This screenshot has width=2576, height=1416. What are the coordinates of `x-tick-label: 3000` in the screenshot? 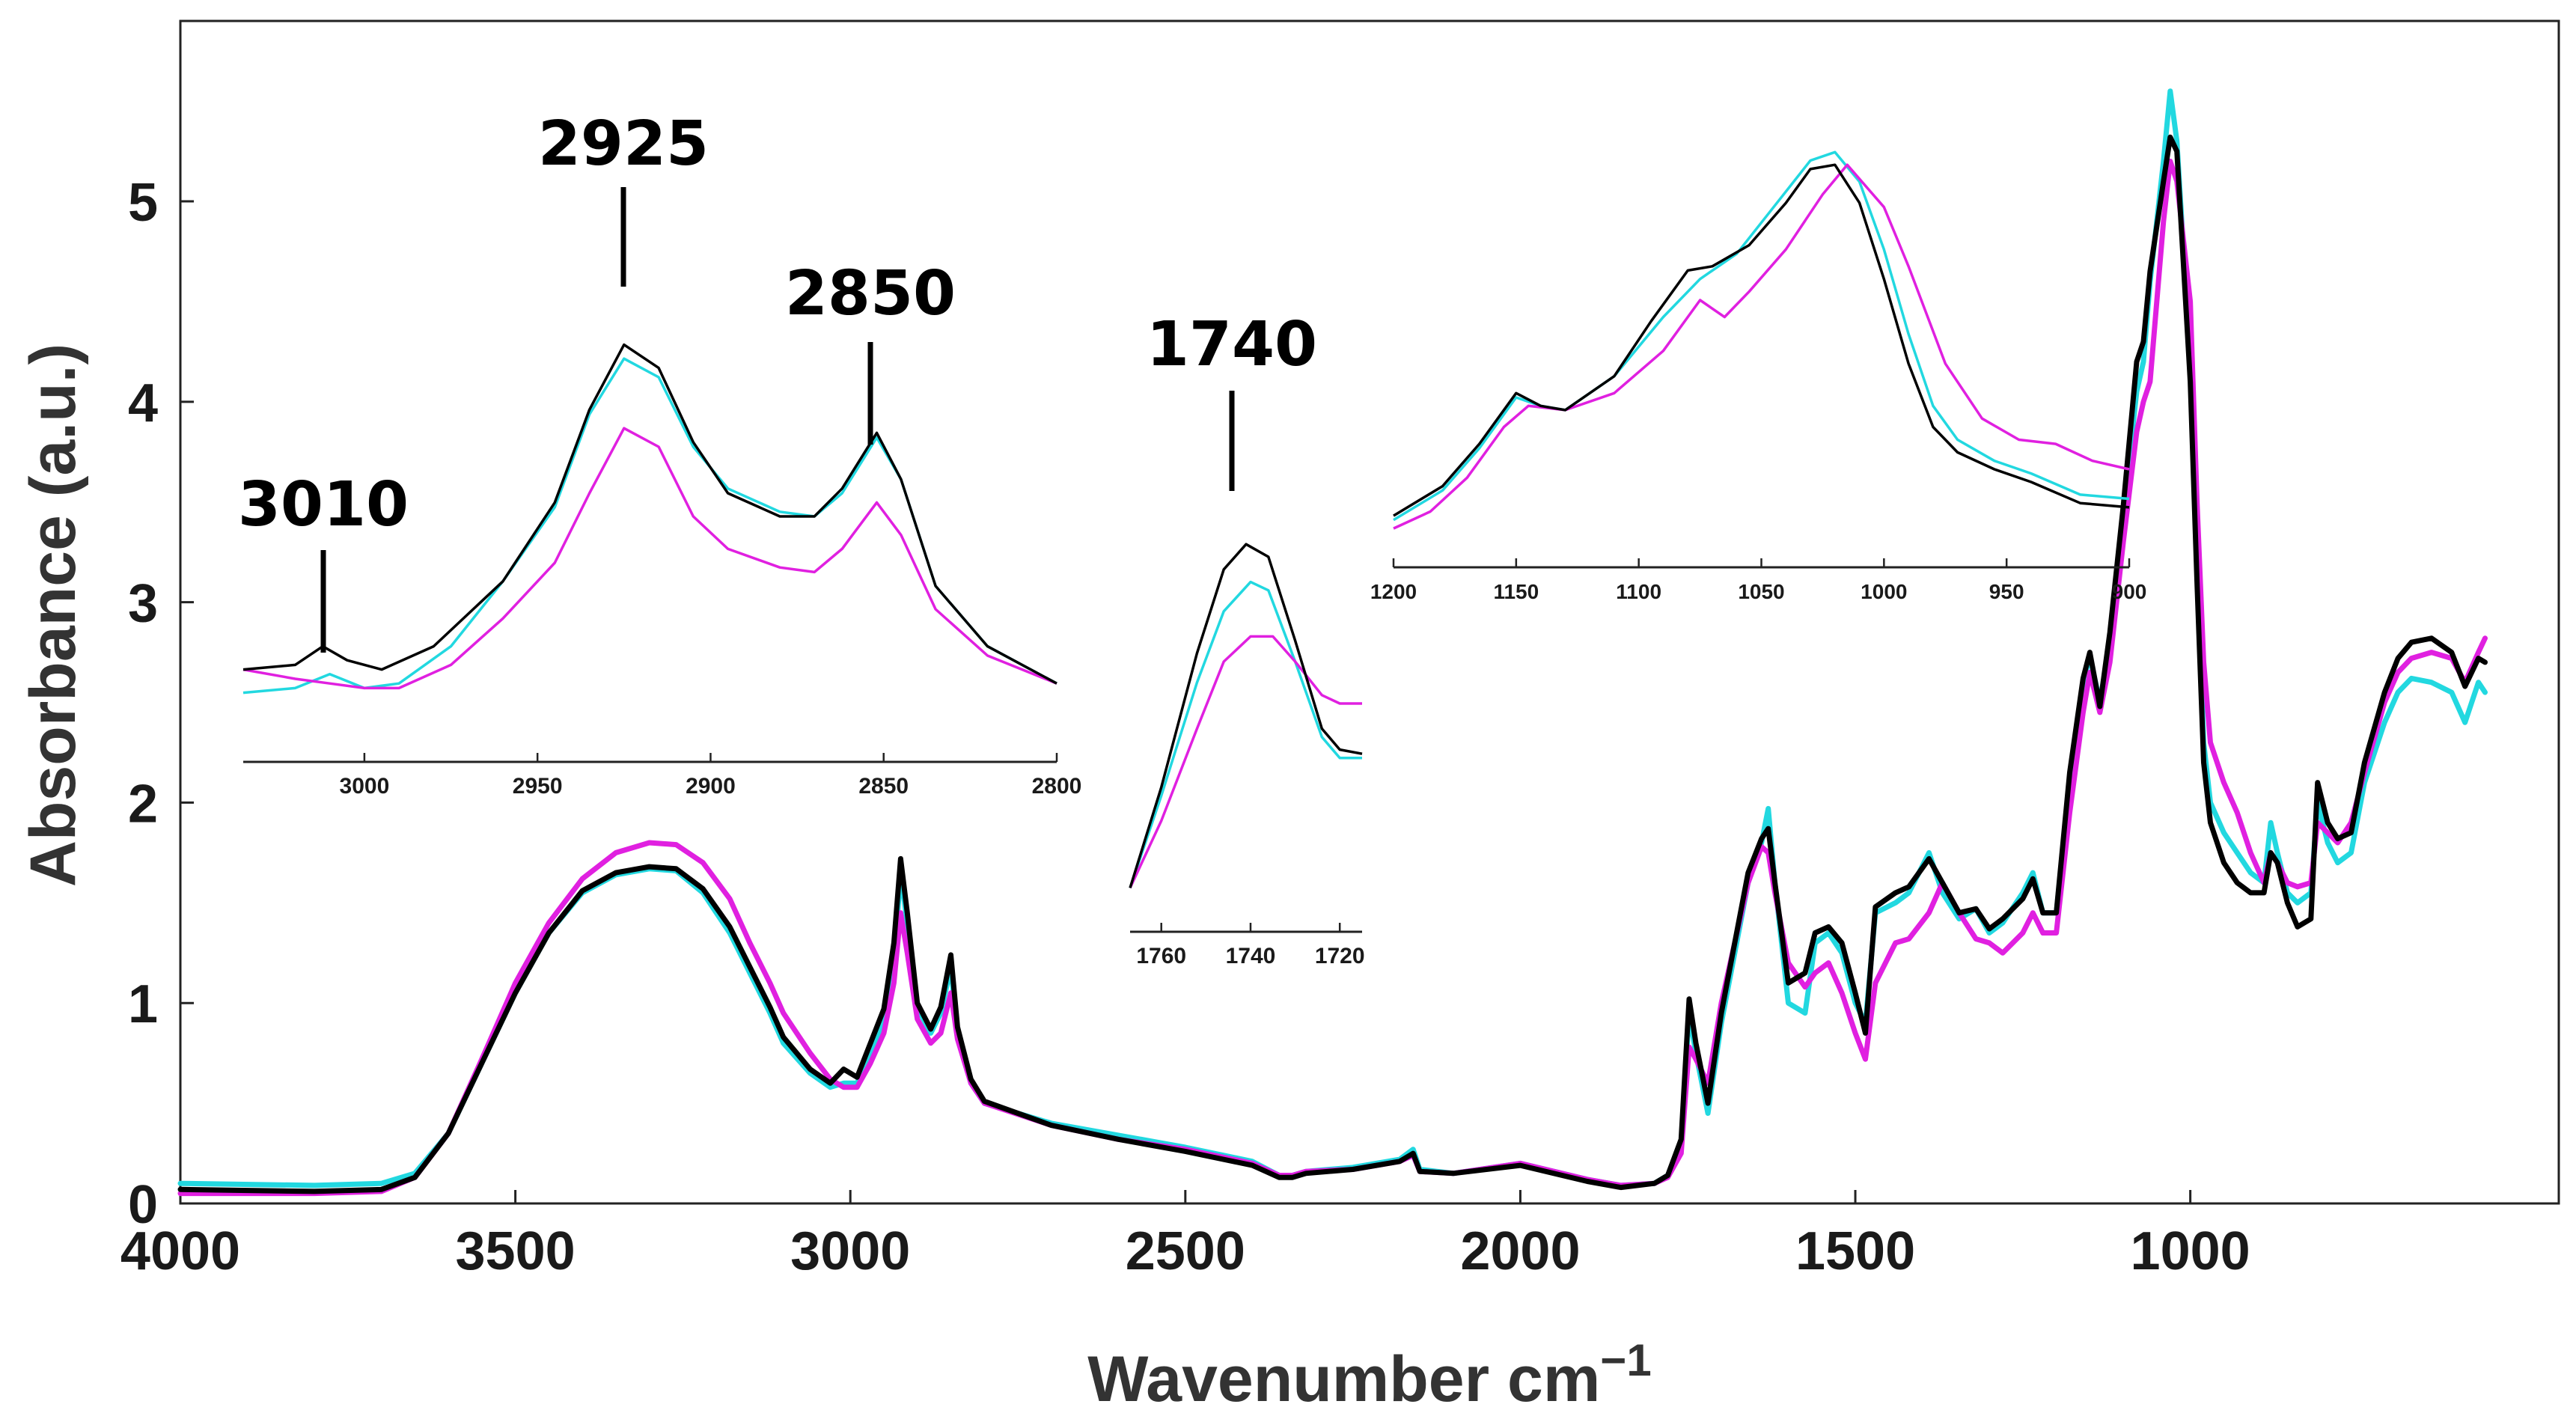 It's located at (850, 1251).